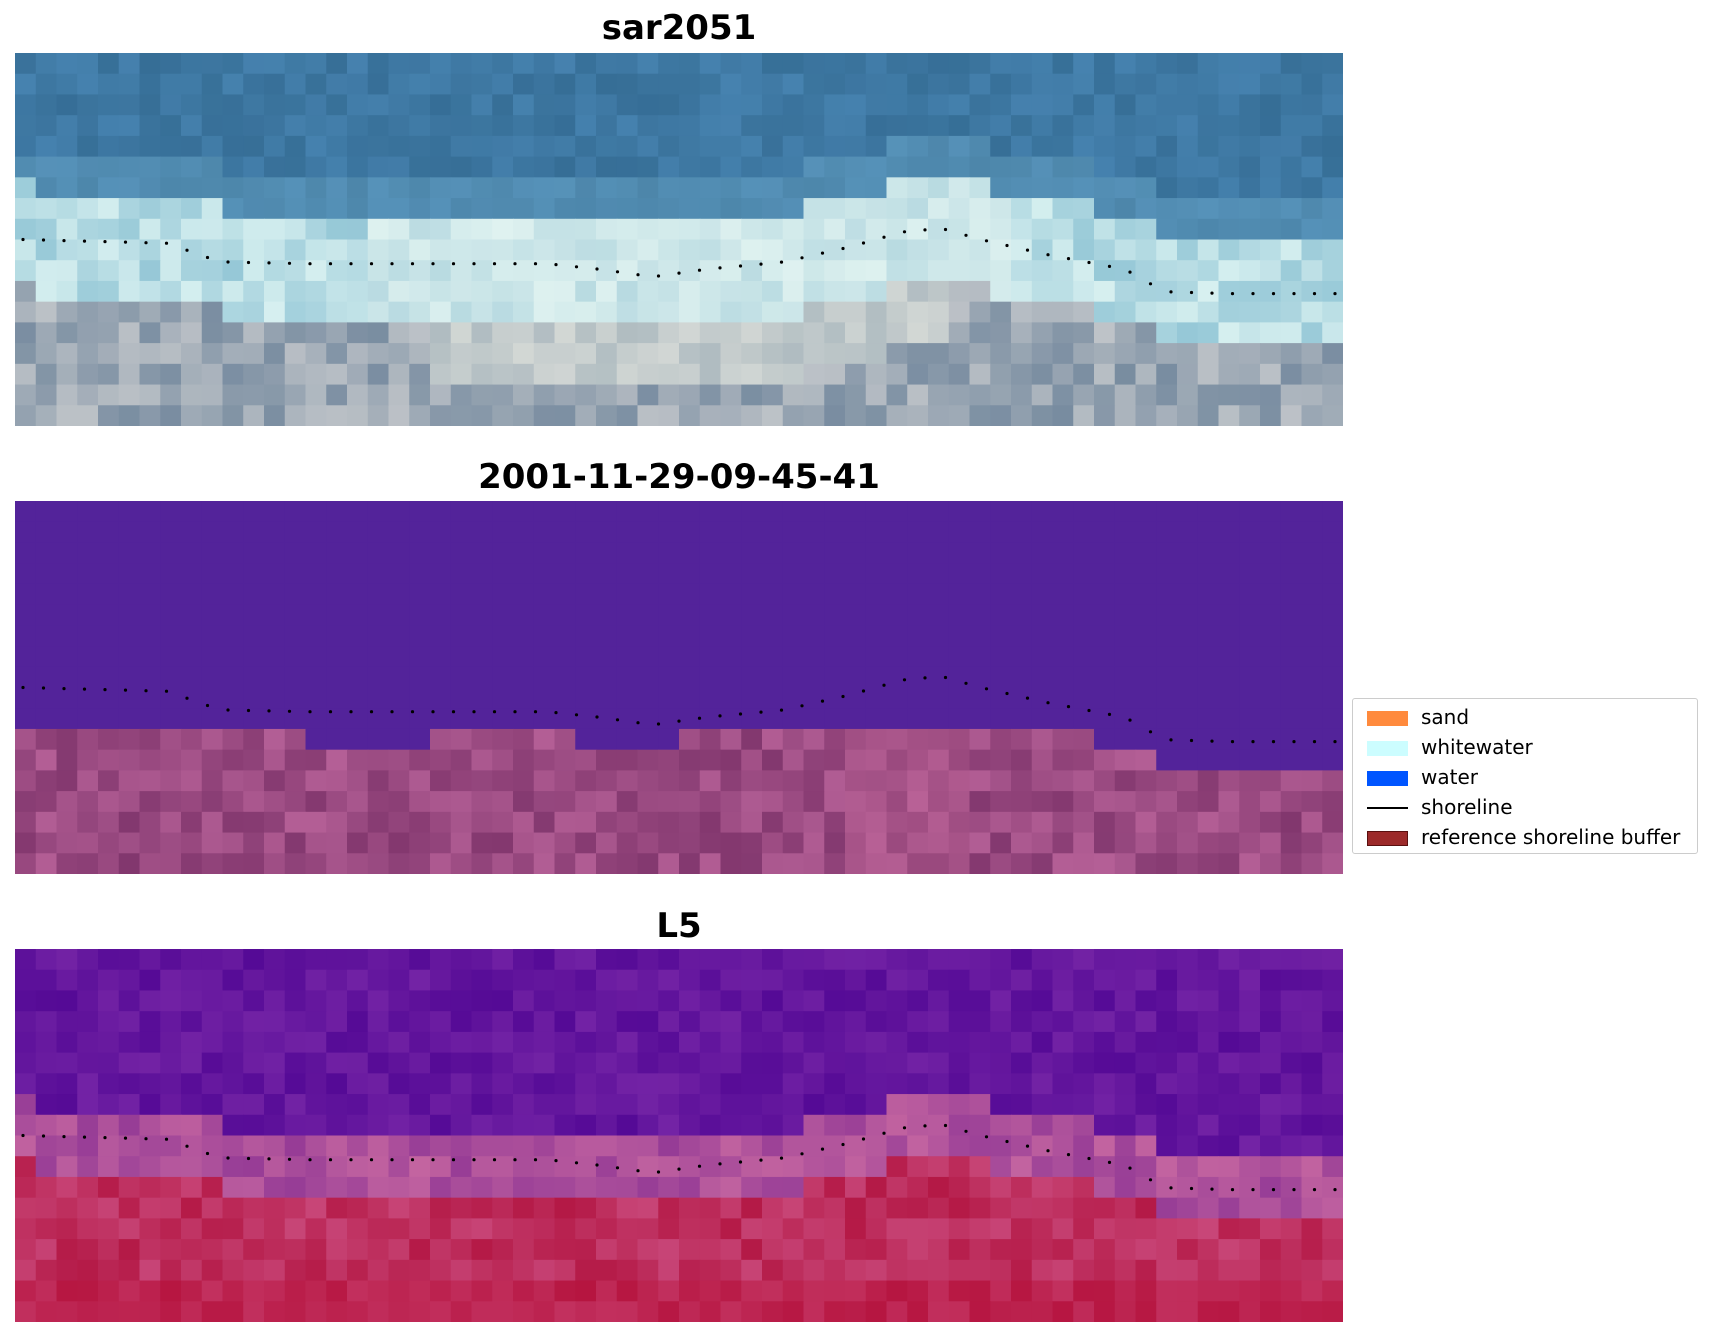 Image resolution: width=1713 pixels, height=1337 pixels. I want to click on whitewater-swatch, so click(1387, 748).